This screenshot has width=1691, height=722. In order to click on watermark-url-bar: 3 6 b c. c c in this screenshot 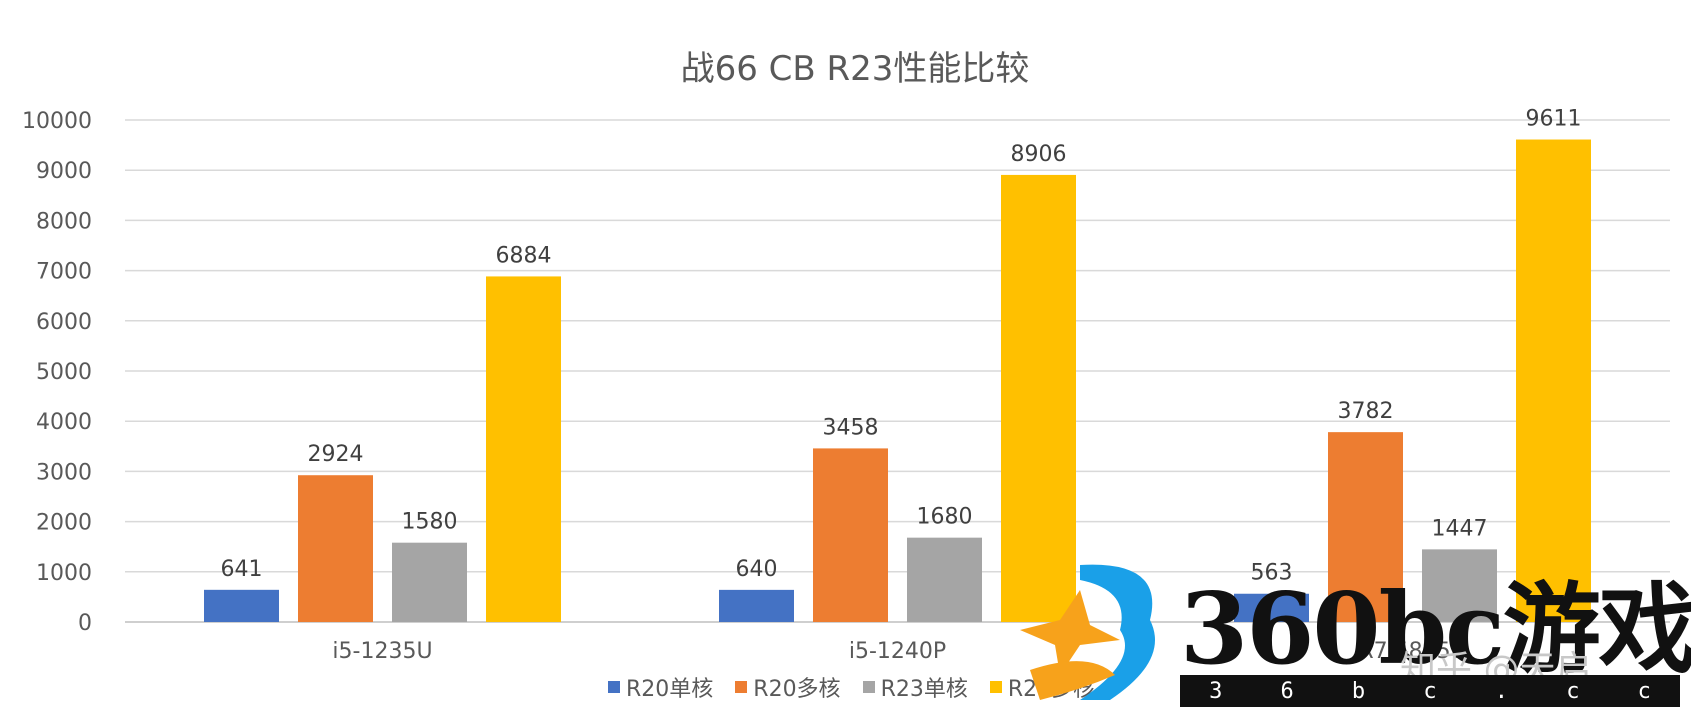, I will do `click(1430, 691)`.